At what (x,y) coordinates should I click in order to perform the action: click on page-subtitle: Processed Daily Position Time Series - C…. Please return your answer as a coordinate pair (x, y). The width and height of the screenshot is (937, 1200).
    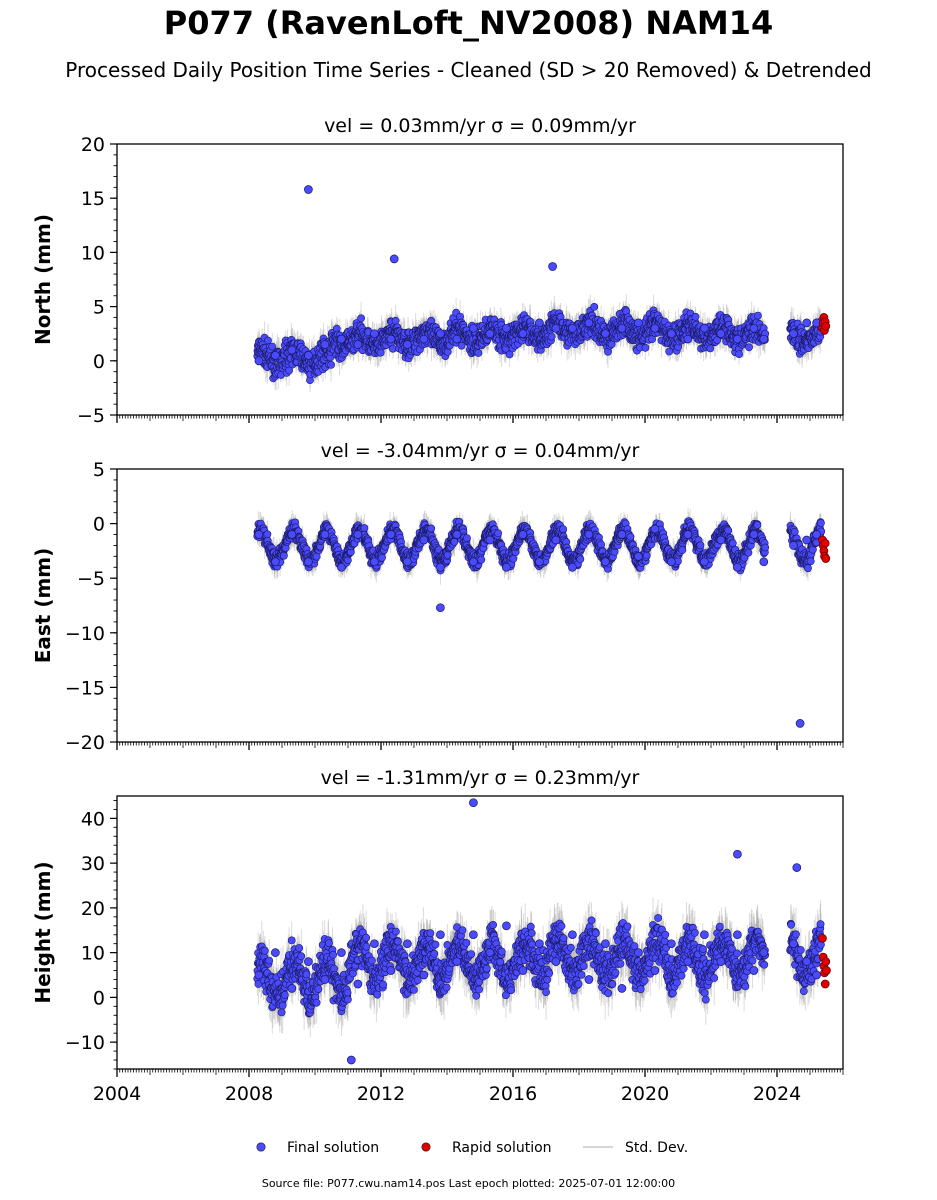
    Looking at the image, I should click on (468, 70).